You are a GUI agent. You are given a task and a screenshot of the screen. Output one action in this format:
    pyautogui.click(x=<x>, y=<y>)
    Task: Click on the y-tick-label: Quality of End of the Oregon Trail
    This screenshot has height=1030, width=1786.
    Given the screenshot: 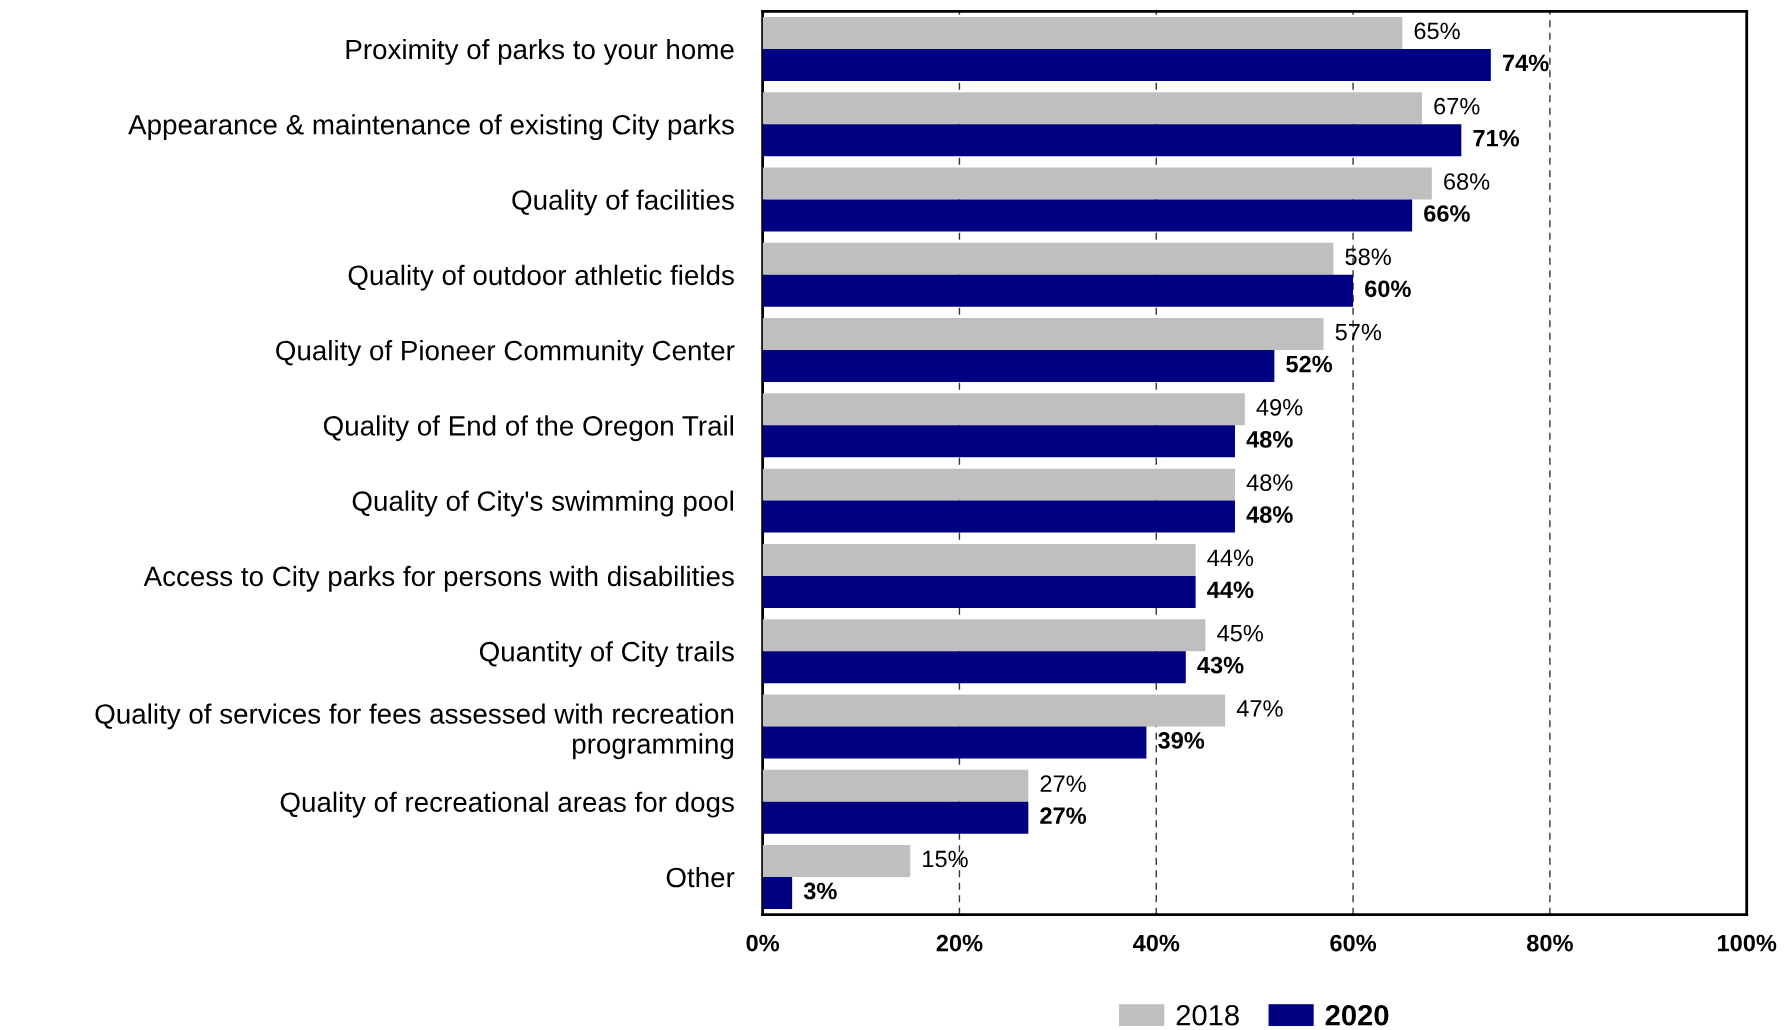 What is the action you would take?
    pyautogui.click(x=528, y=428)
    